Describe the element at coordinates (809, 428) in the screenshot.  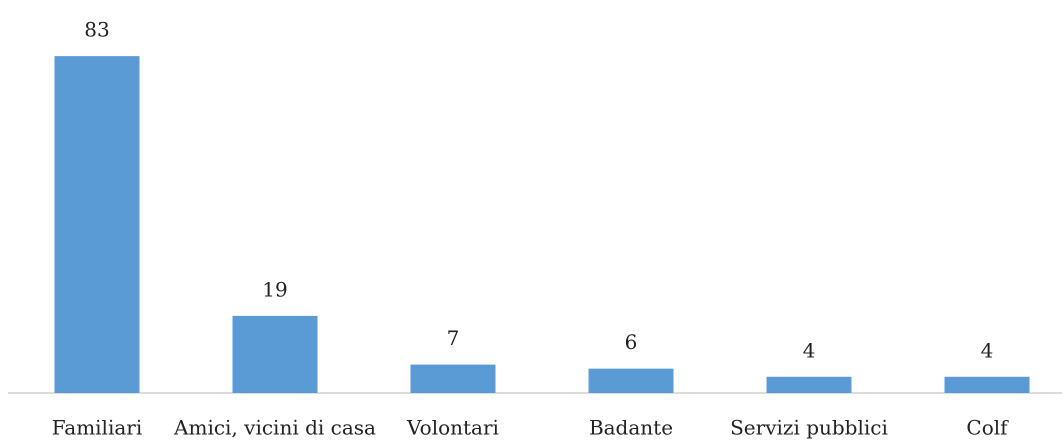
I see `x-tick-label: Servizi pubblici` at that location.